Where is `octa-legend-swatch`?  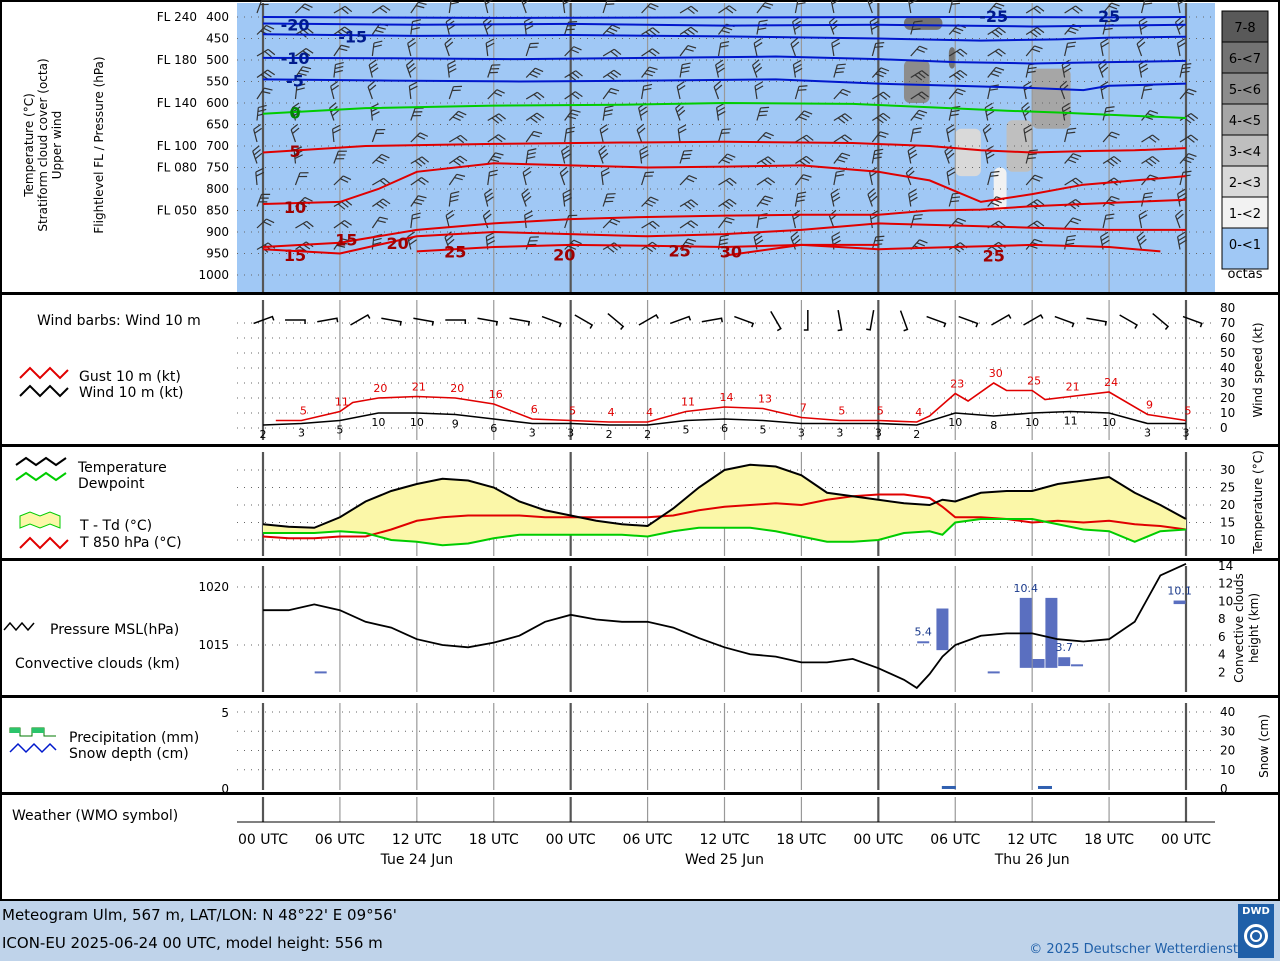 octa-legend-swatch is located at coordinates (1245, 26).